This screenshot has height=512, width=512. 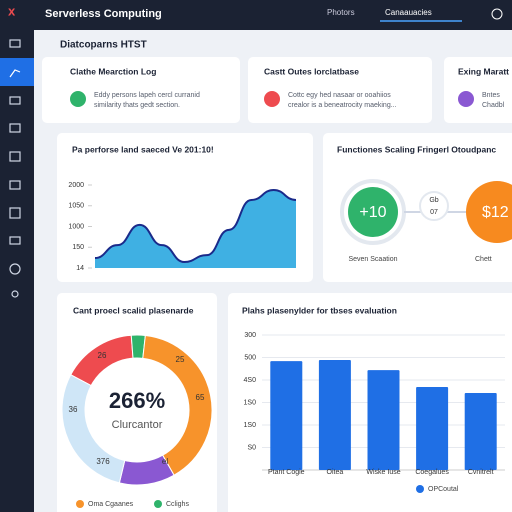 I want to click on panel-title: Plahs plasenylder for tbses evaluation, so click(x=319, y=310).